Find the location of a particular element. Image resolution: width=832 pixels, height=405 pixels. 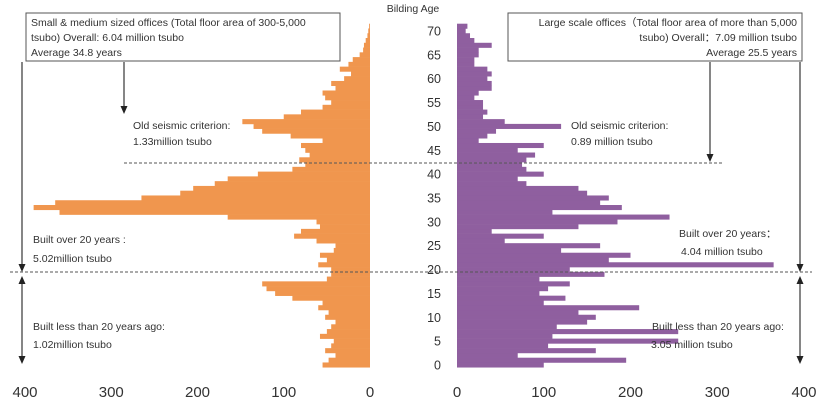

age-tick-70: 70 is located at coordinates (434, 32).